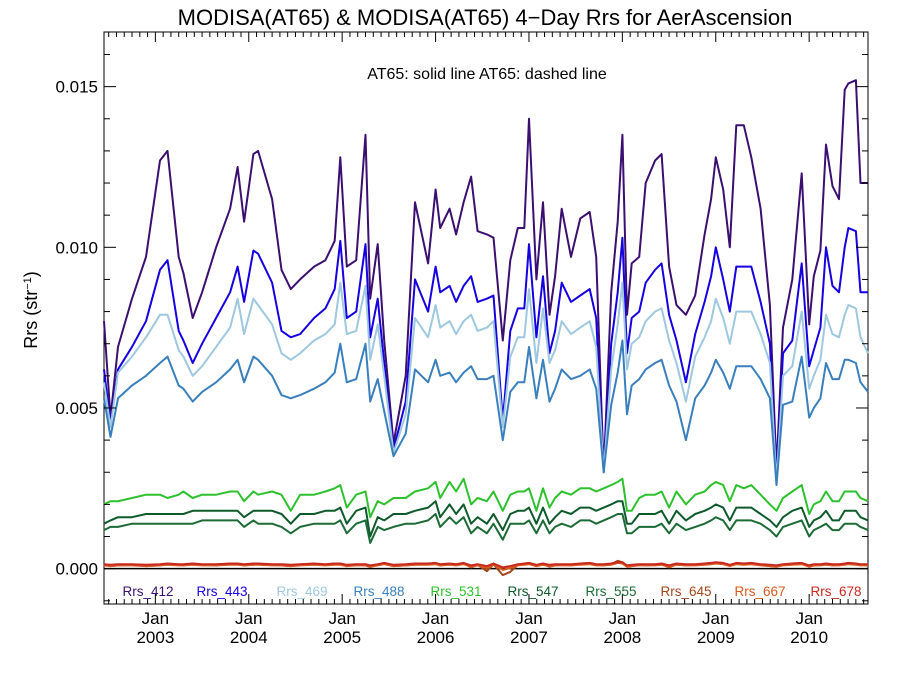 Image resolution: width=900 pixels, height=675 pixels. Describe the element at coordinates (716, 637) in the screenshot. I see `x-tick-year-label: 2009` at that location.